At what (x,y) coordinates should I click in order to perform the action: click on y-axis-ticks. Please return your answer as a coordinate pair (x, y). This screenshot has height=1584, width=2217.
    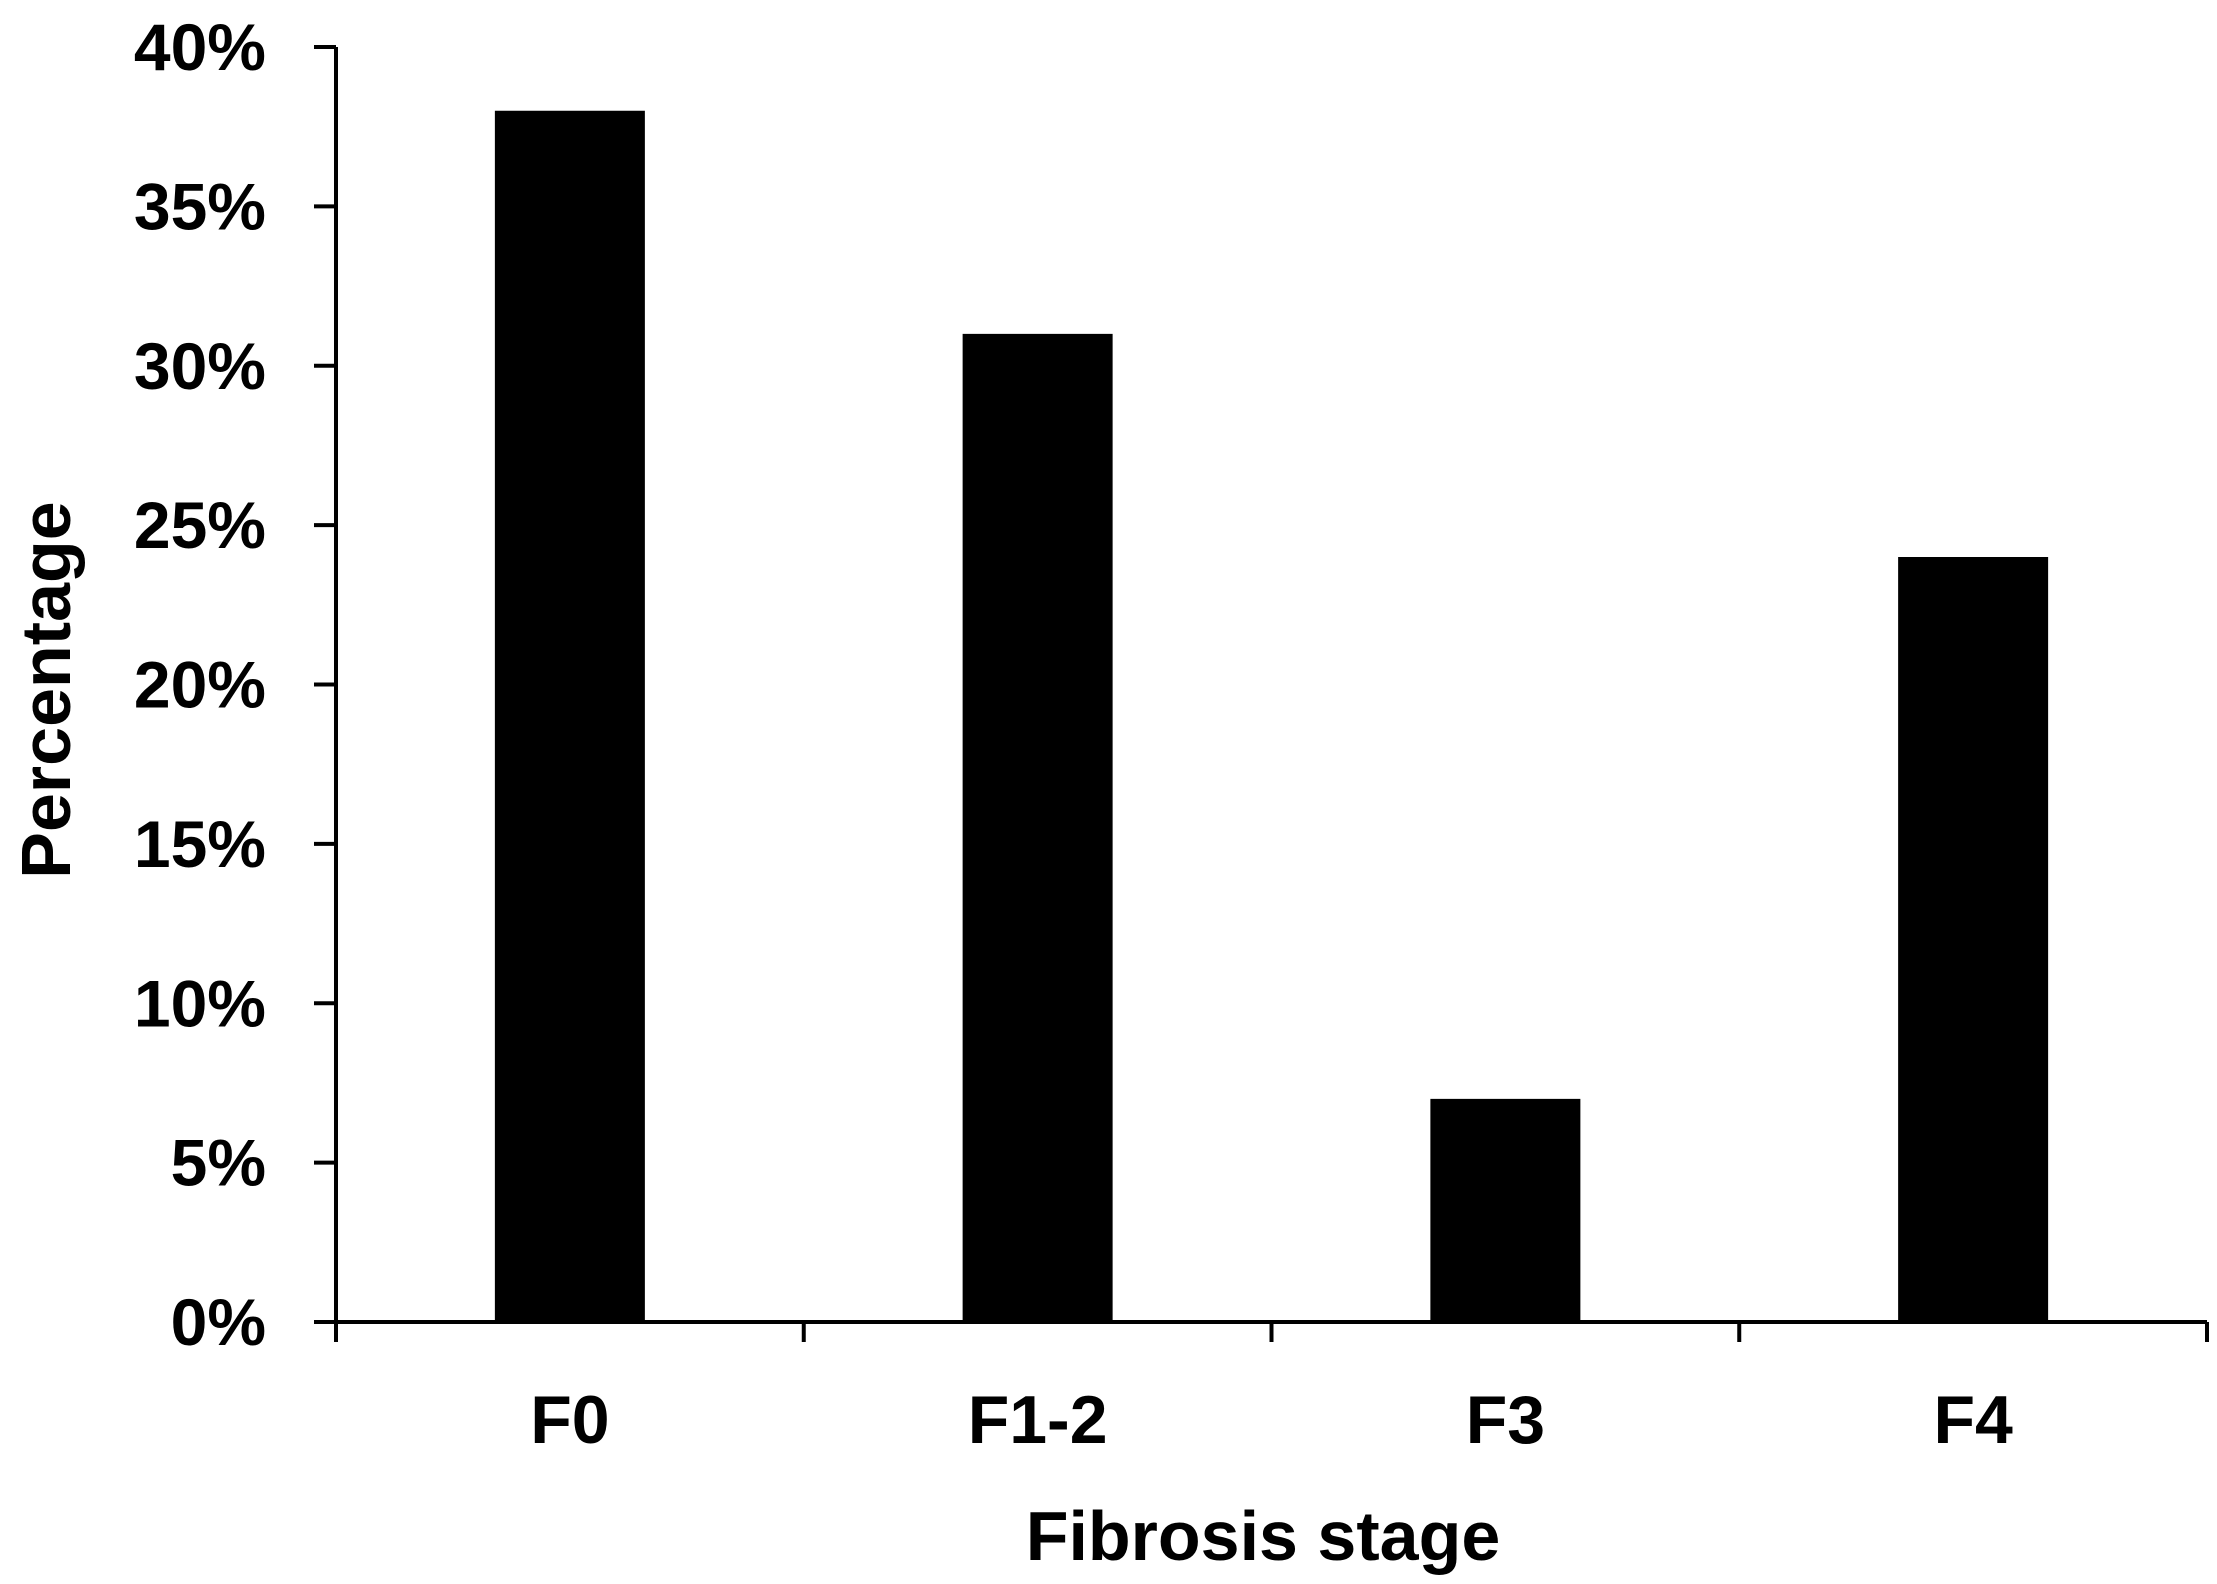
    Looking at the image, I should click on (325, 684).